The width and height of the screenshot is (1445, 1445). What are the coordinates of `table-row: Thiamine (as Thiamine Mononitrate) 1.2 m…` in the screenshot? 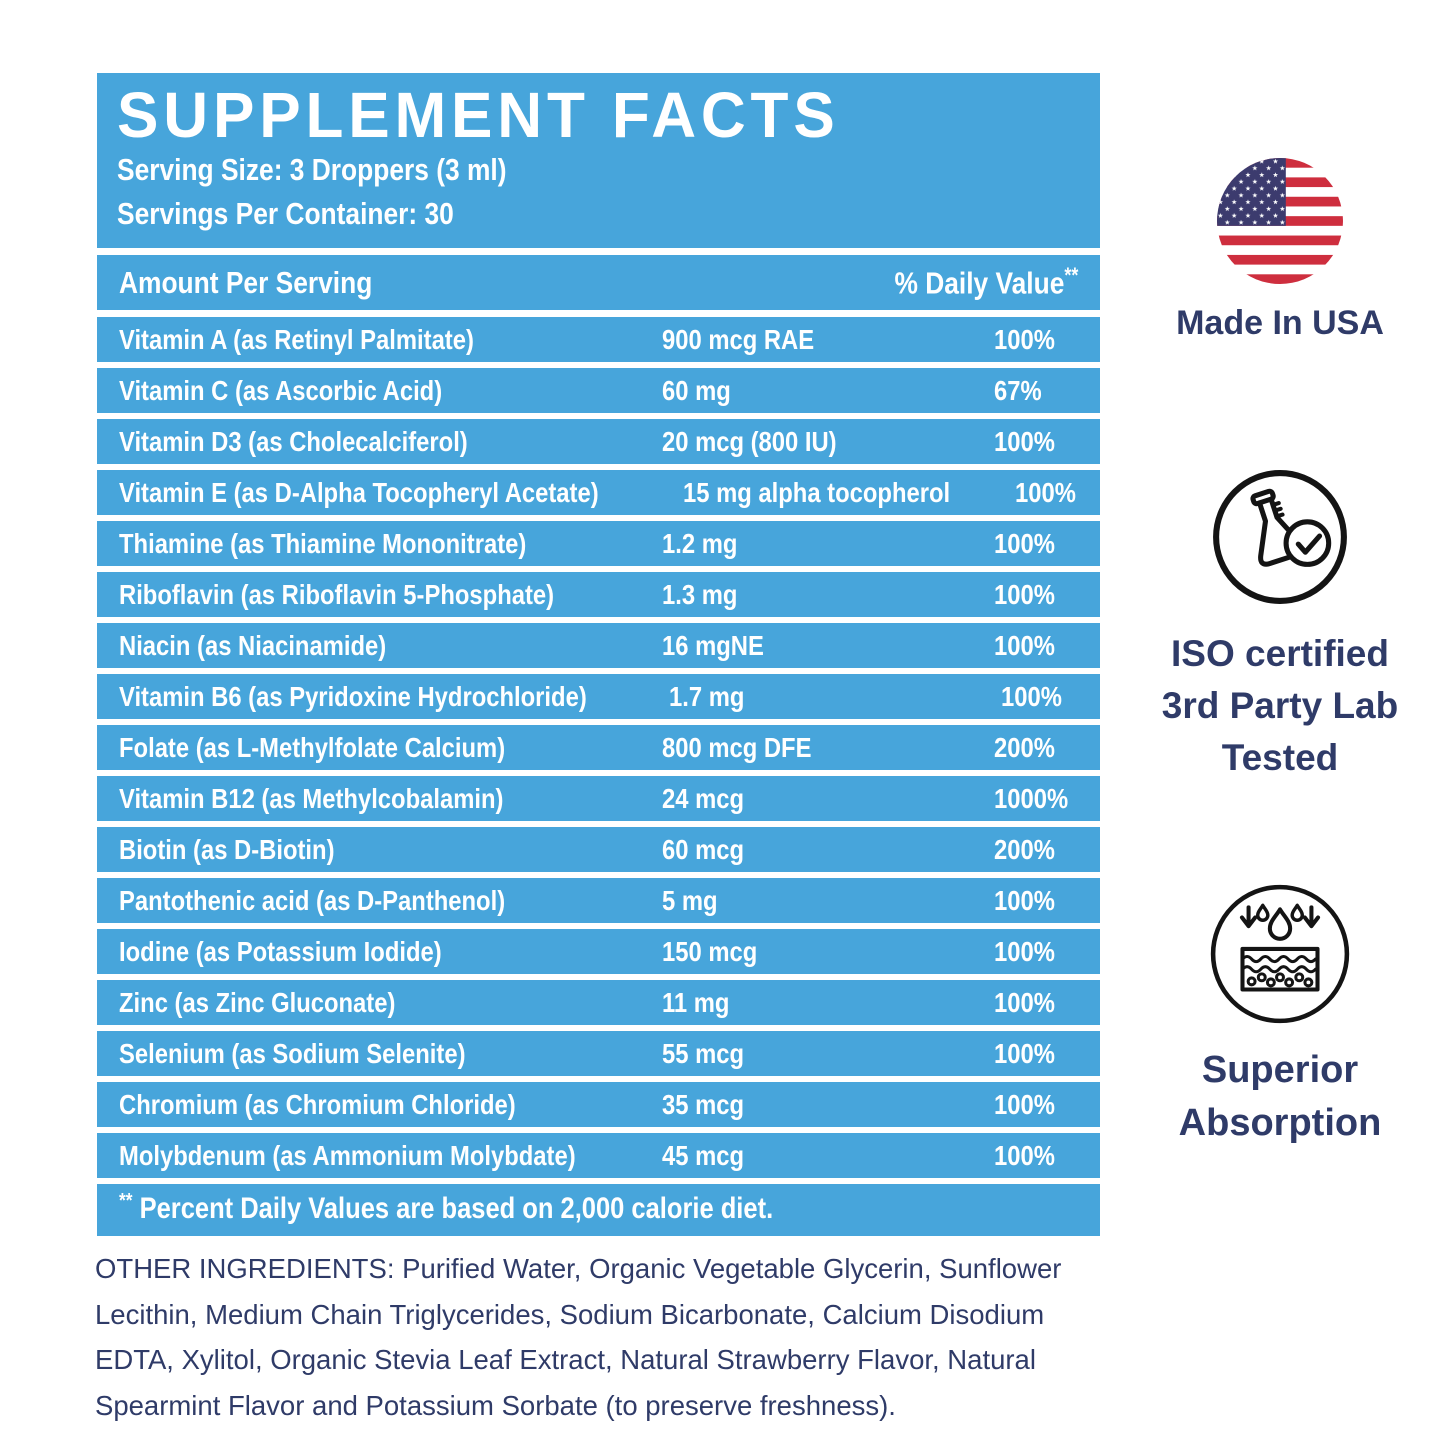 It's located at (598, 544).